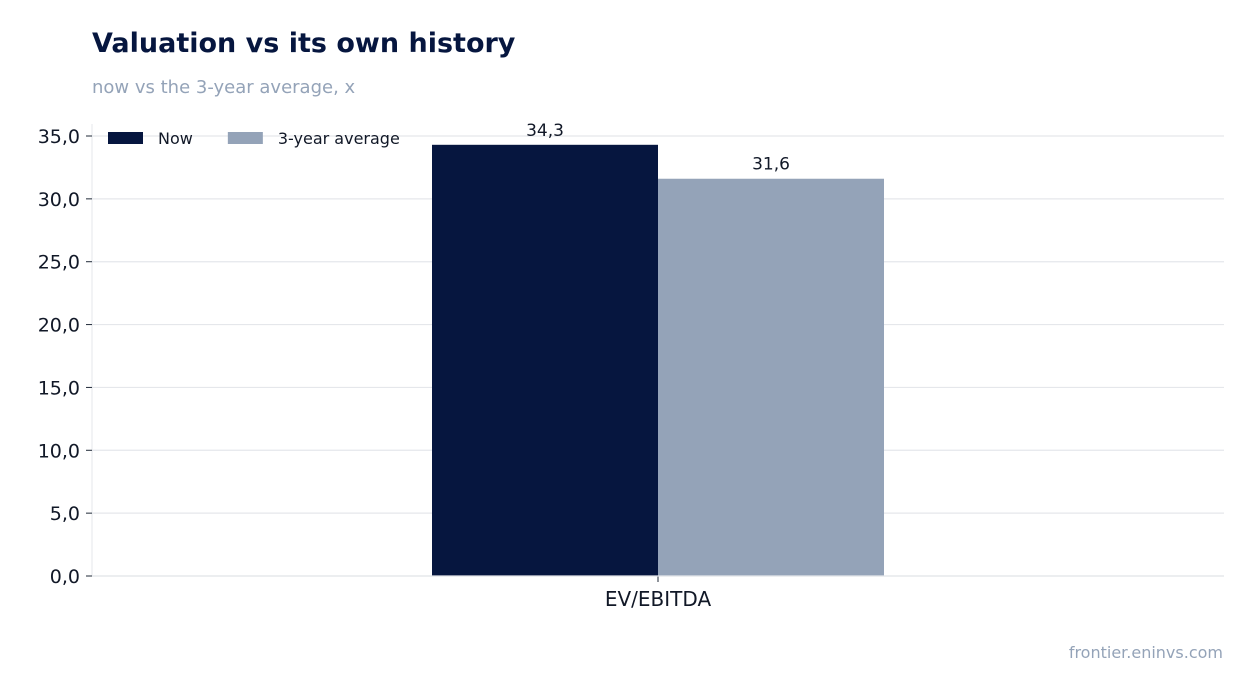  I want to click on legend-label: 3-year average, so click(339, 138).